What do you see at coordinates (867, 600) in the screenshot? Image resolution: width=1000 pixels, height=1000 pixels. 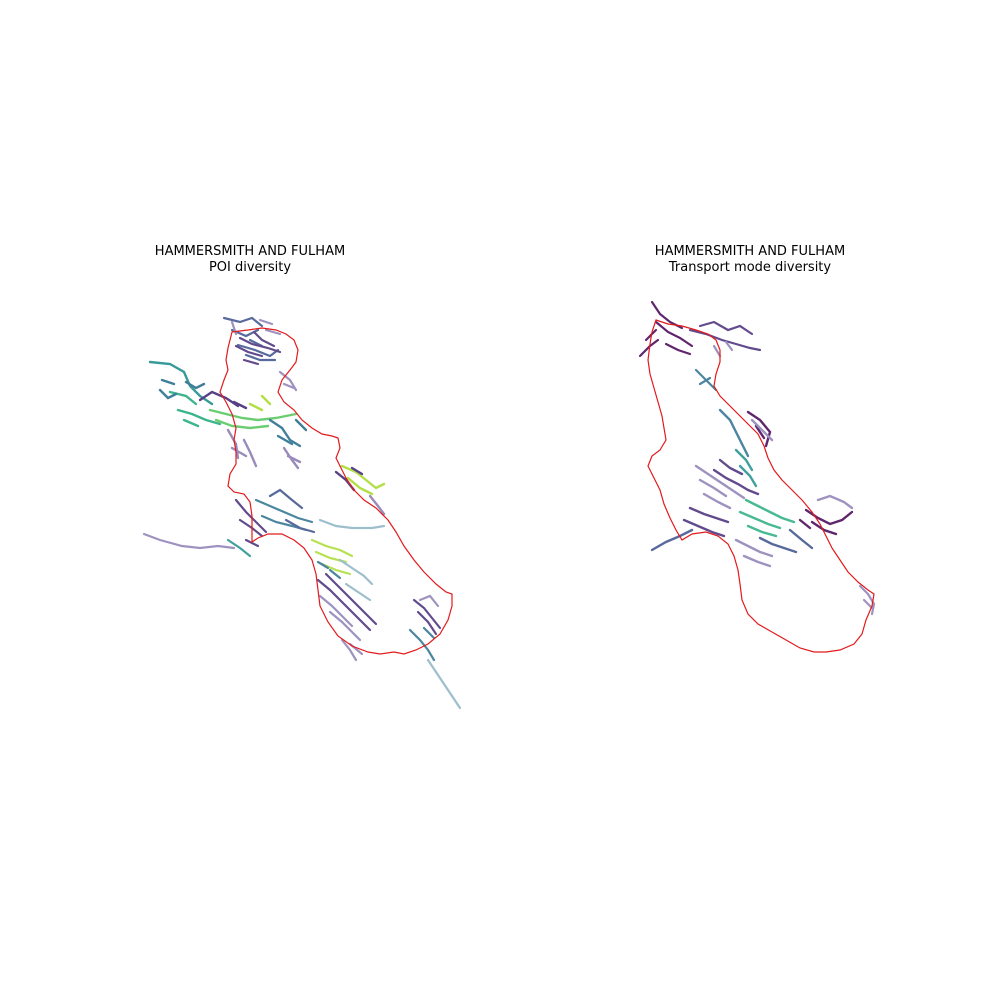 I see `cluster-south-tip` at bounding box center [867, 600].